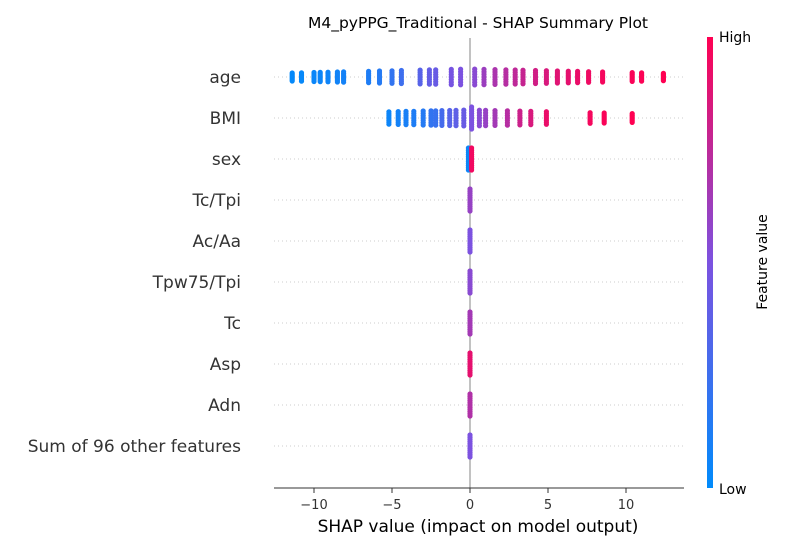  What do you see at coordinates (735, 38) in the screenshot?
I see `colorbar-high-label: High` at bounding box center [735, 38].